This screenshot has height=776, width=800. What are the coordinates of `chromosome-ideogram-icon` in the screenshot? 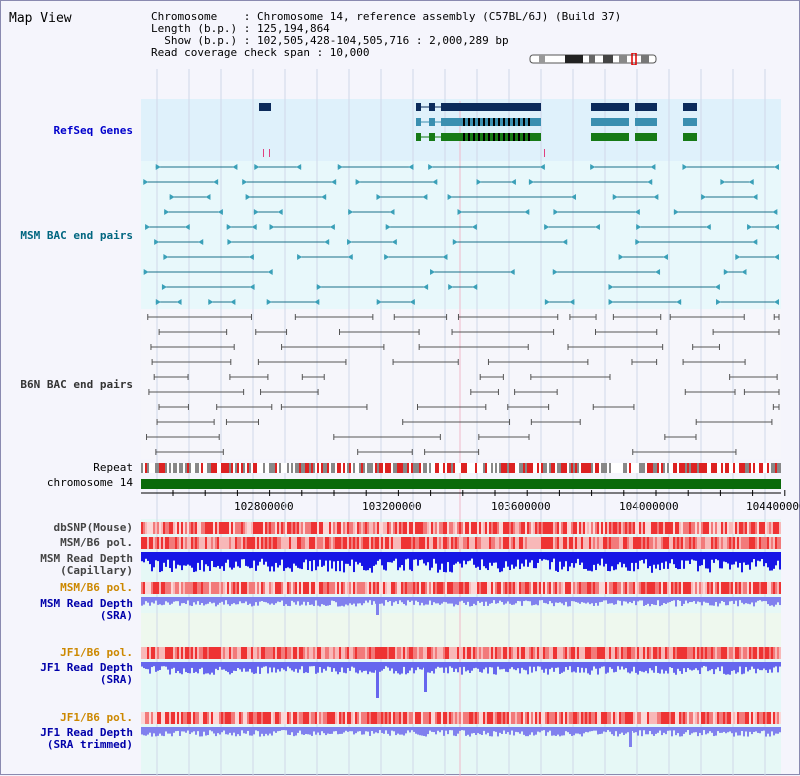 It's located at (594, 59).